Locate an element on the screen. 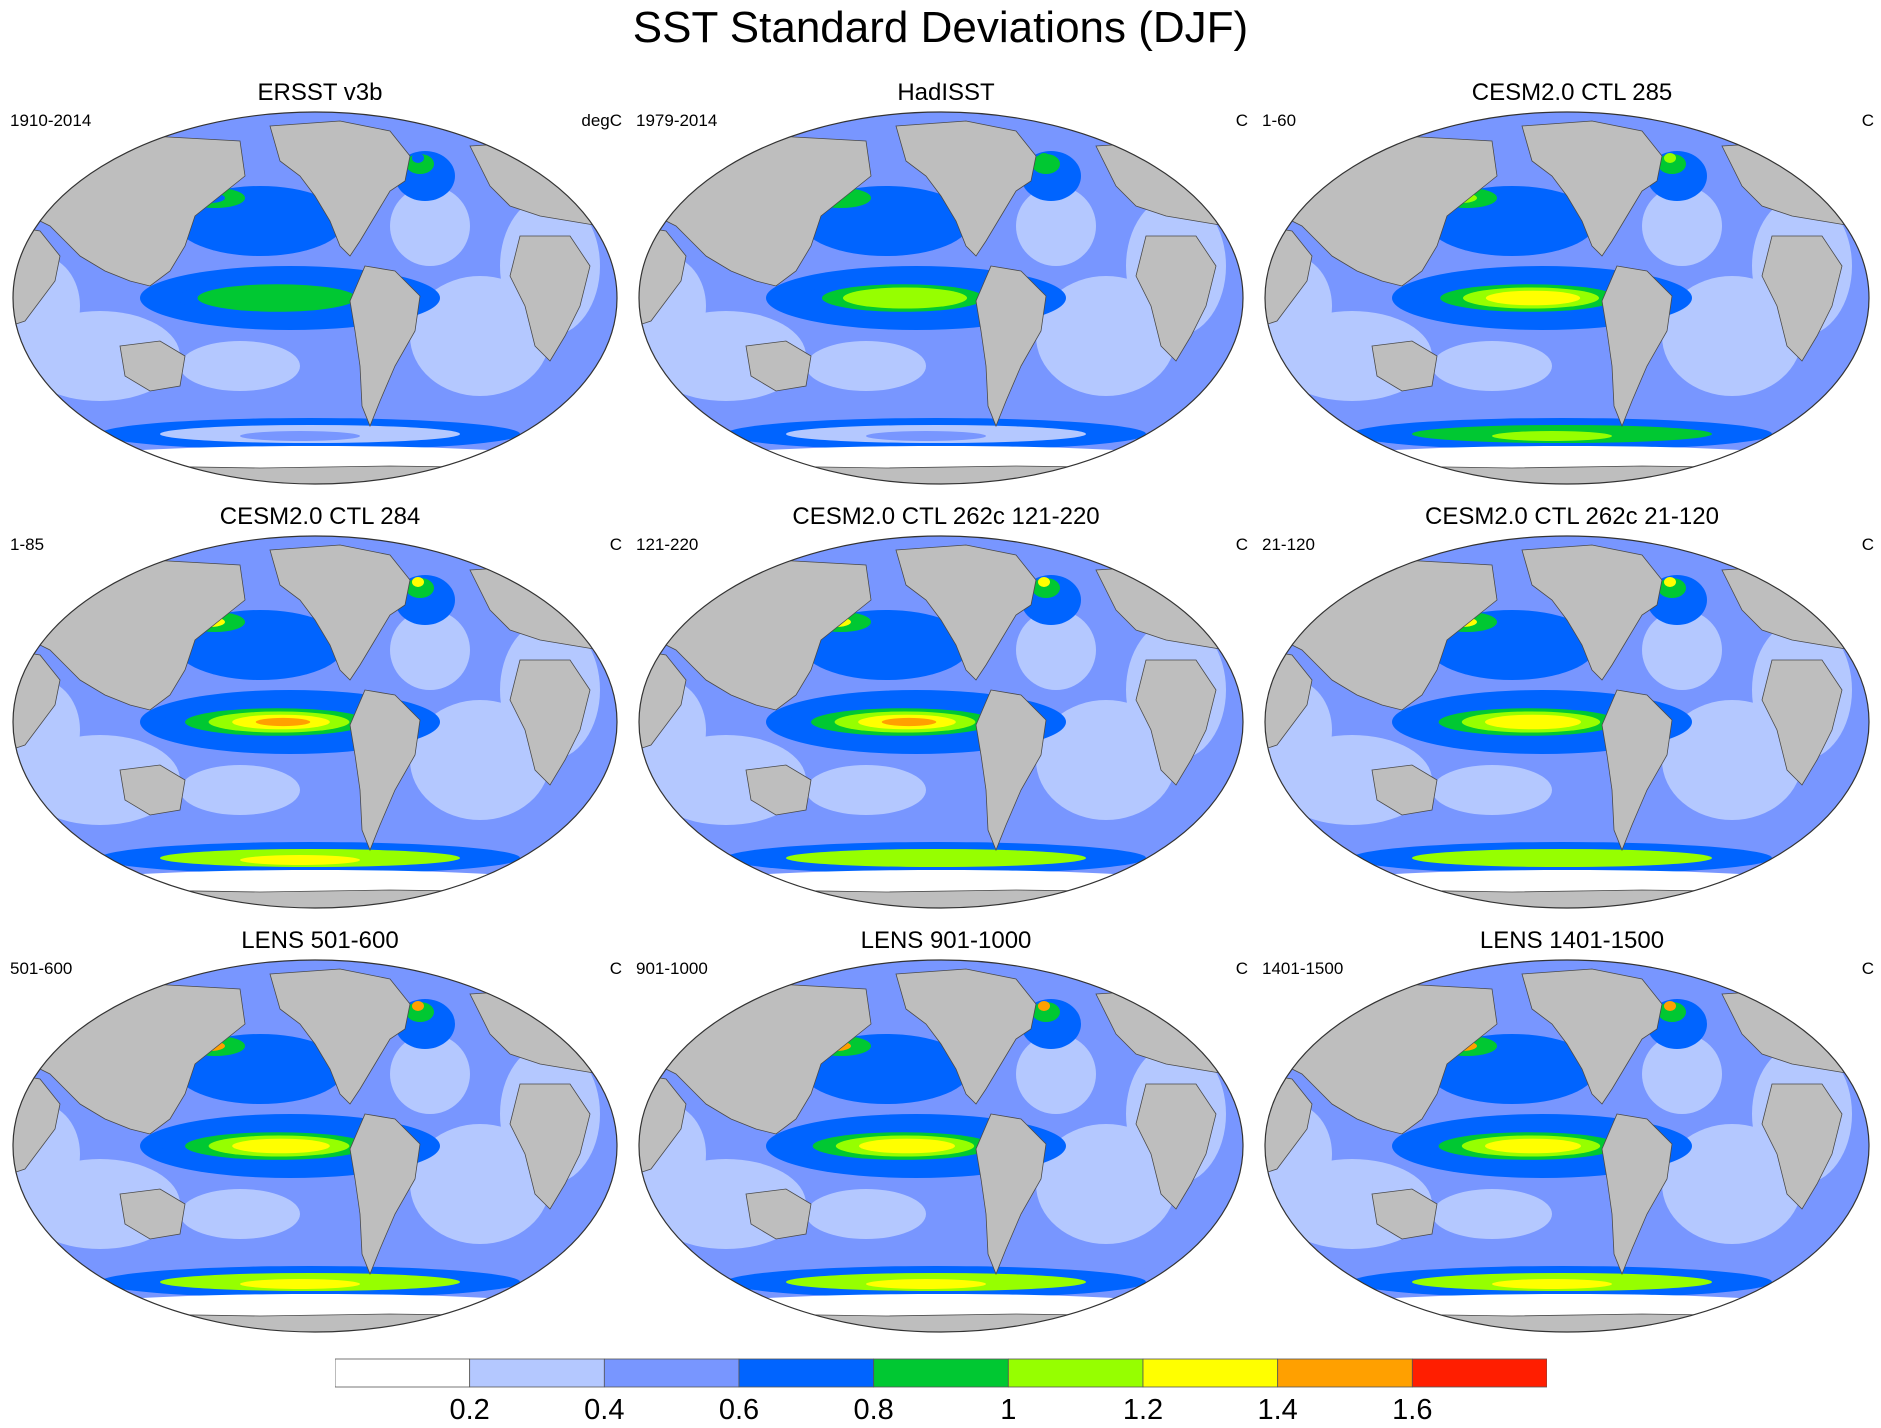 This screenshot has width=1881, height=1428. map-panel: LENS 501-600 501-600 C is located at coordinates (320, 1146).